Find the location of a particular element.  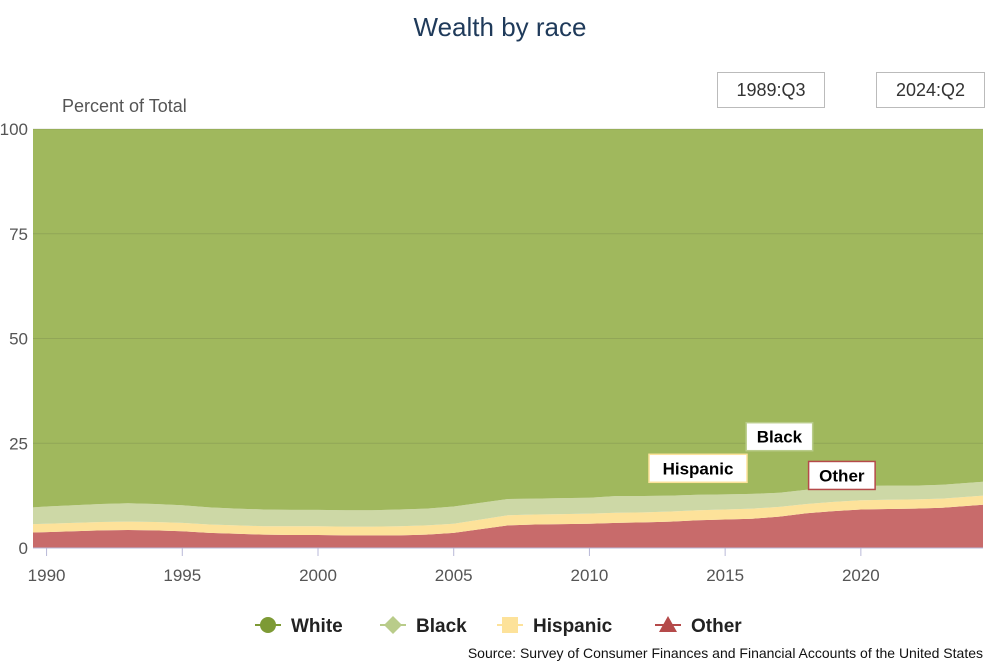

legend-marker-square-icon is located at coordinates (510, 625).